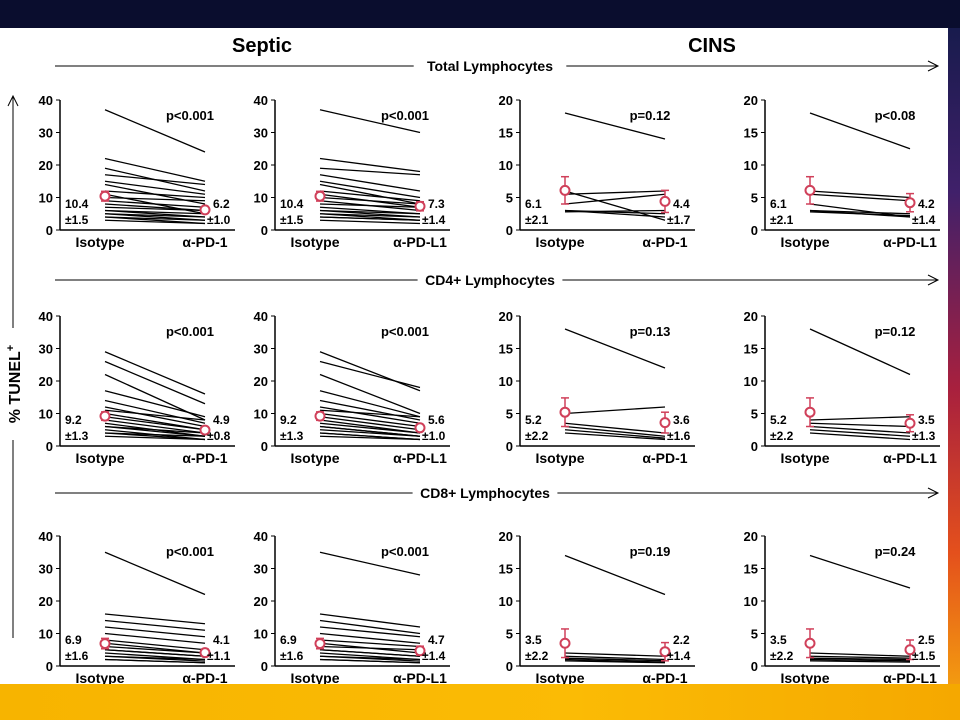 Image resolution: width=960 pixels, height=720 pixels. What do you see at coordinates (506, 165) in the screenshot?
I see `panel-2-ytick-label-10: 10` at bounding box center [506, 165].